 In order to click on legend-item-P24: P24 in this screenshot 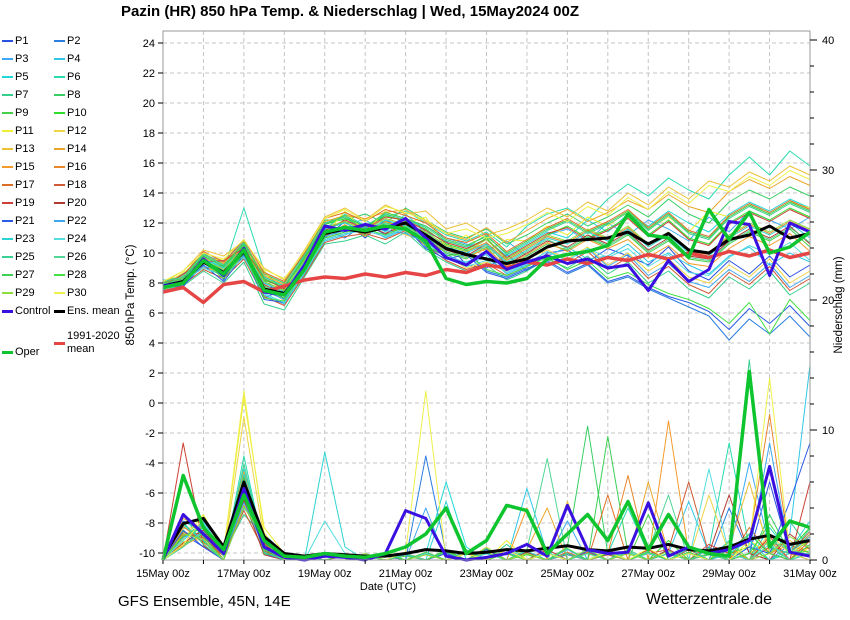, I will do `click(70, 239)`.